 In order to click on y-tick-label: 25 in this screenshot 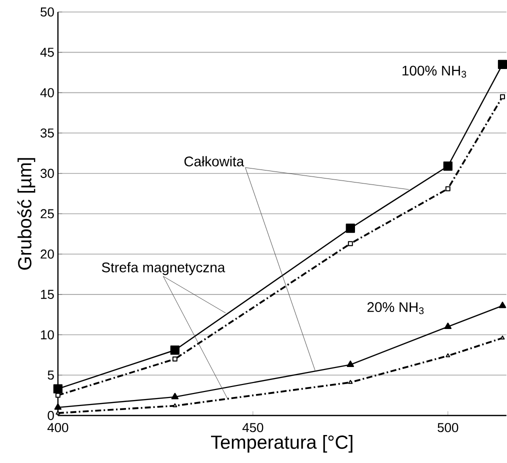, I will do `click(47, 213)`.